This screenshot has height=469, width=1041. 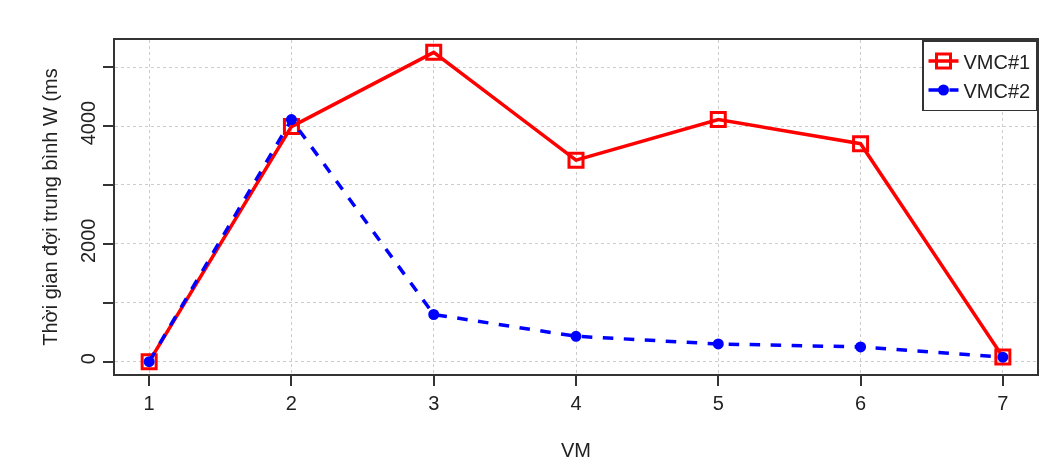 I want to click on y-tick-label: 2000, so click(x=88, y=241).